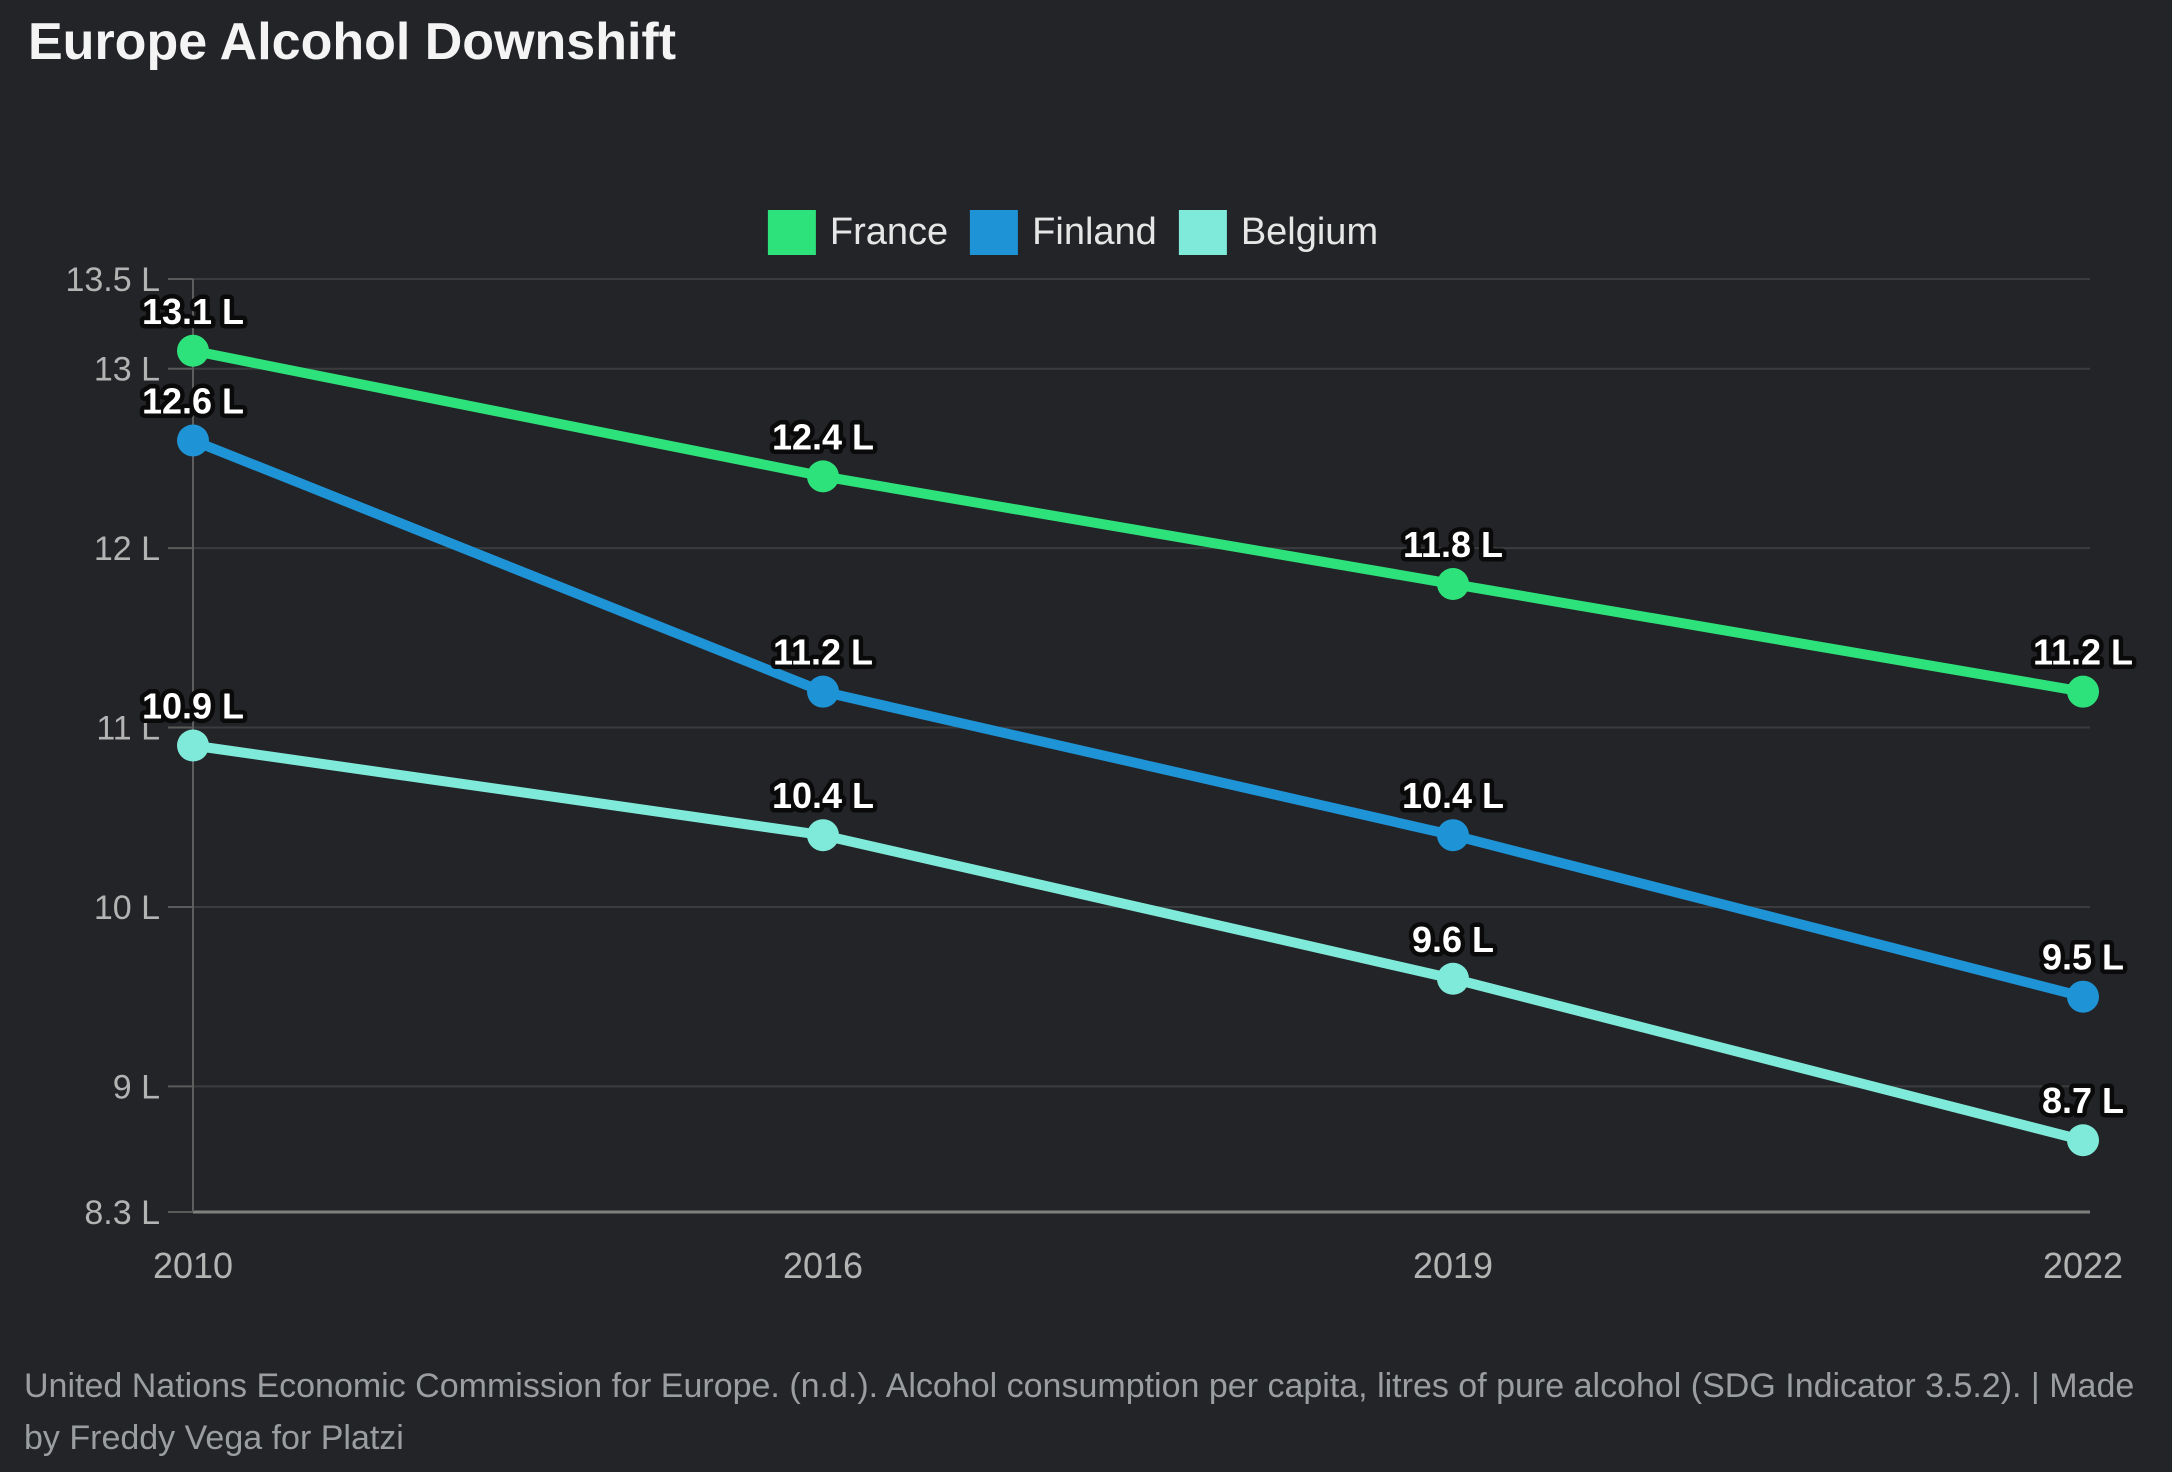 The image size is (2172, 1472). I want to click on legend-item-france: France, so click(858, 232).